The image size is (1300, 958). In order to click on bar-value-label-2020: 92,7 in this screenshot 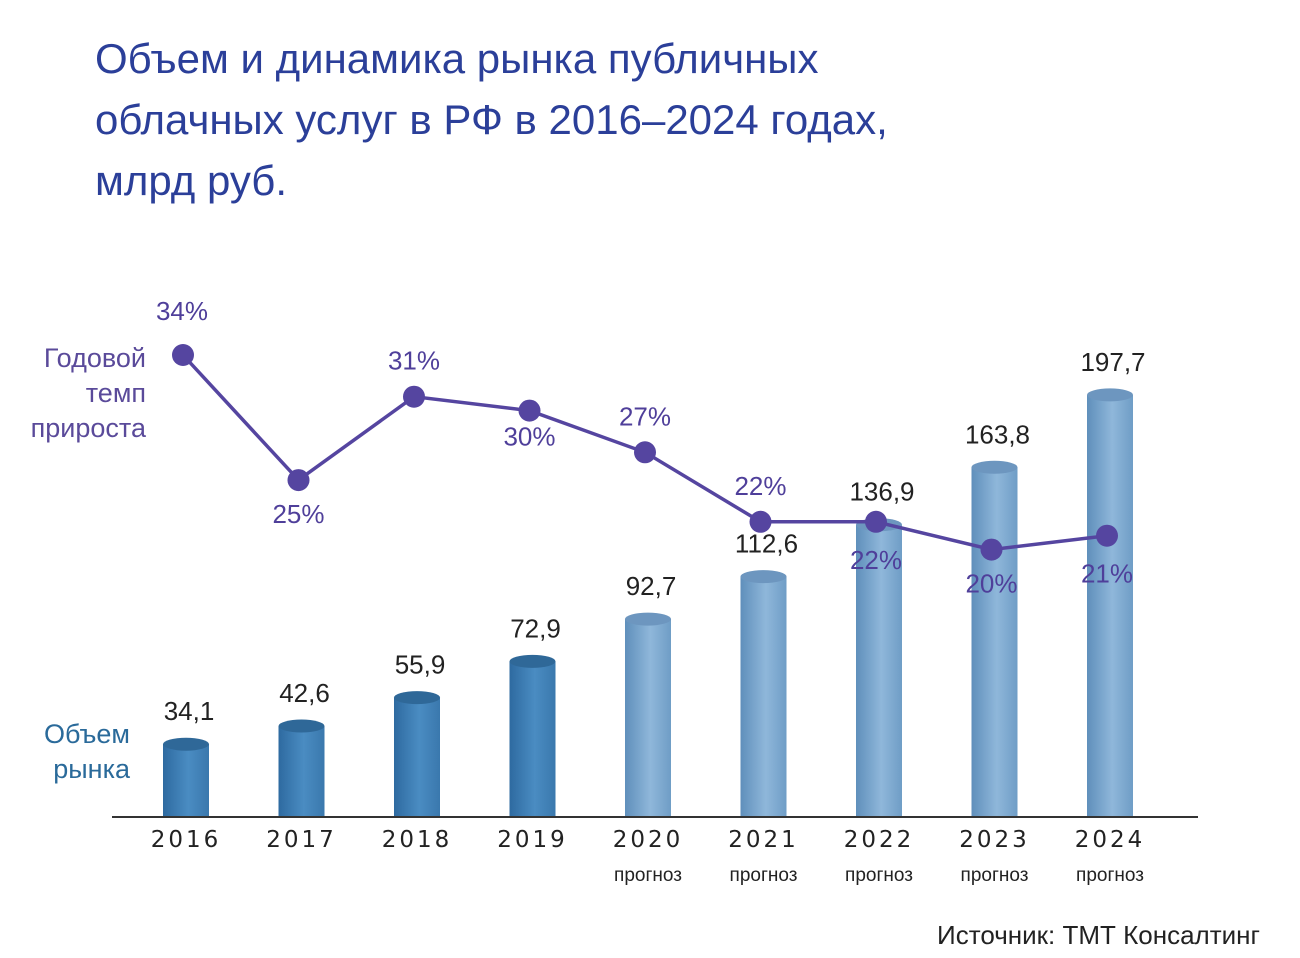, I will do `click(651, 586)`.